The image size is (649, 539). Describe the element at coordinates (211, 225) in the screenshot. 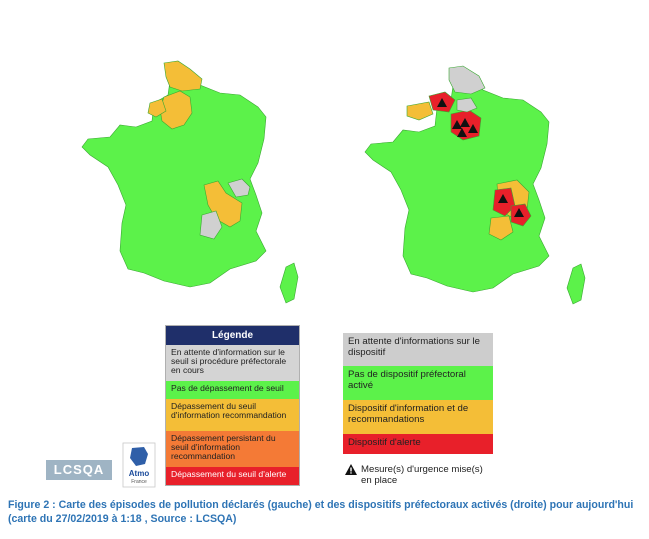

I see `region-isere-grey` at that location.